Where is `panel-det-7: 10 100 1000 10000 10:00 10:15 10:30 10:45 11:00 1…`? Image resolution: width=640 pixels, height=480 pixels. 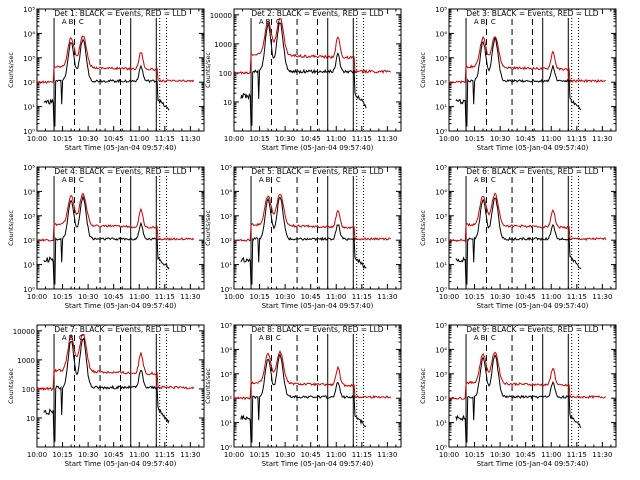
panel-det-7: 10 100 1000 10000 10:00 10:15 10:30 10:45 11:00 1… is located at coordinates (106, 396).